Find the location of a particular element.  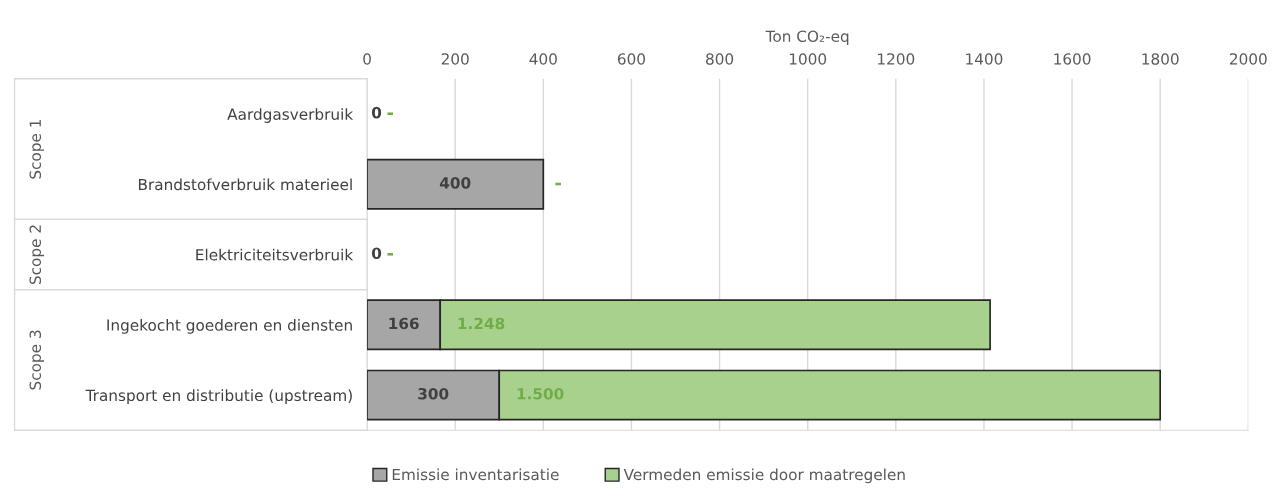

data-label: 400 is located at coordinates (455, 183).